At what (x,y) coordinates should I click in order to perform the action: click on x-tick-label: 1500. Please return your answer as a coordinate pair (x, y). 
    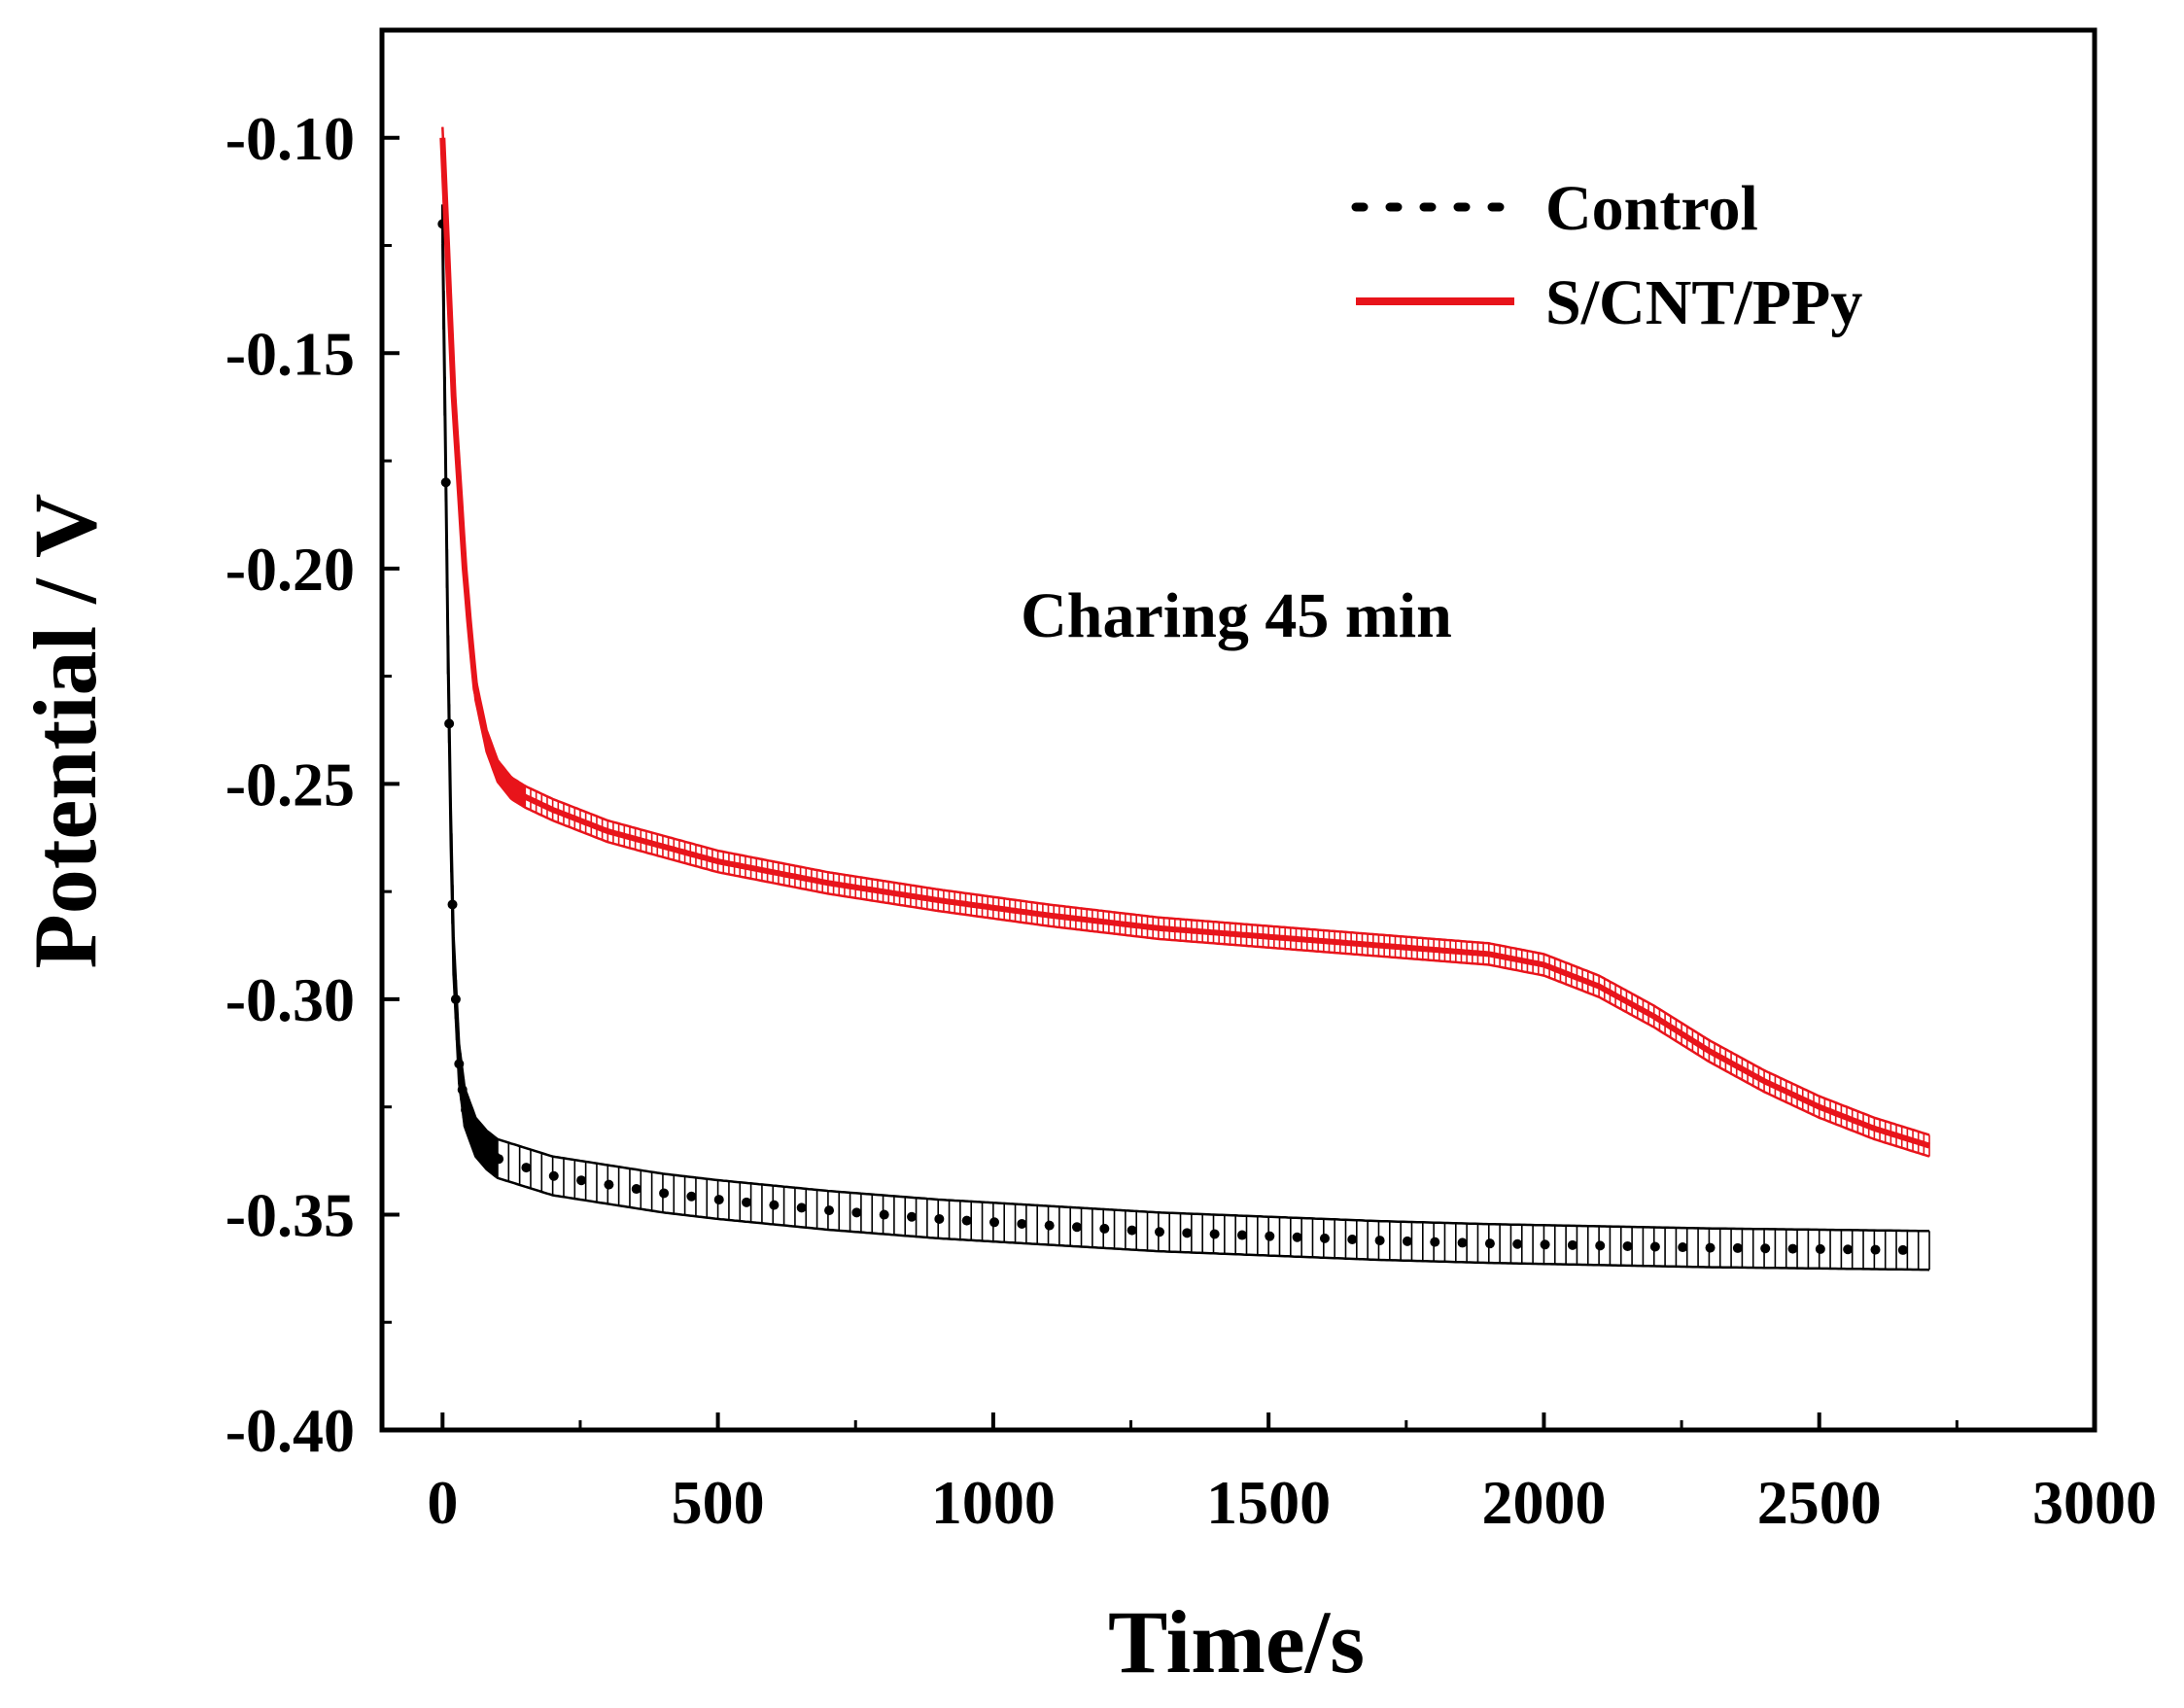
    Looking at the image, I should click on (1268, 1503).